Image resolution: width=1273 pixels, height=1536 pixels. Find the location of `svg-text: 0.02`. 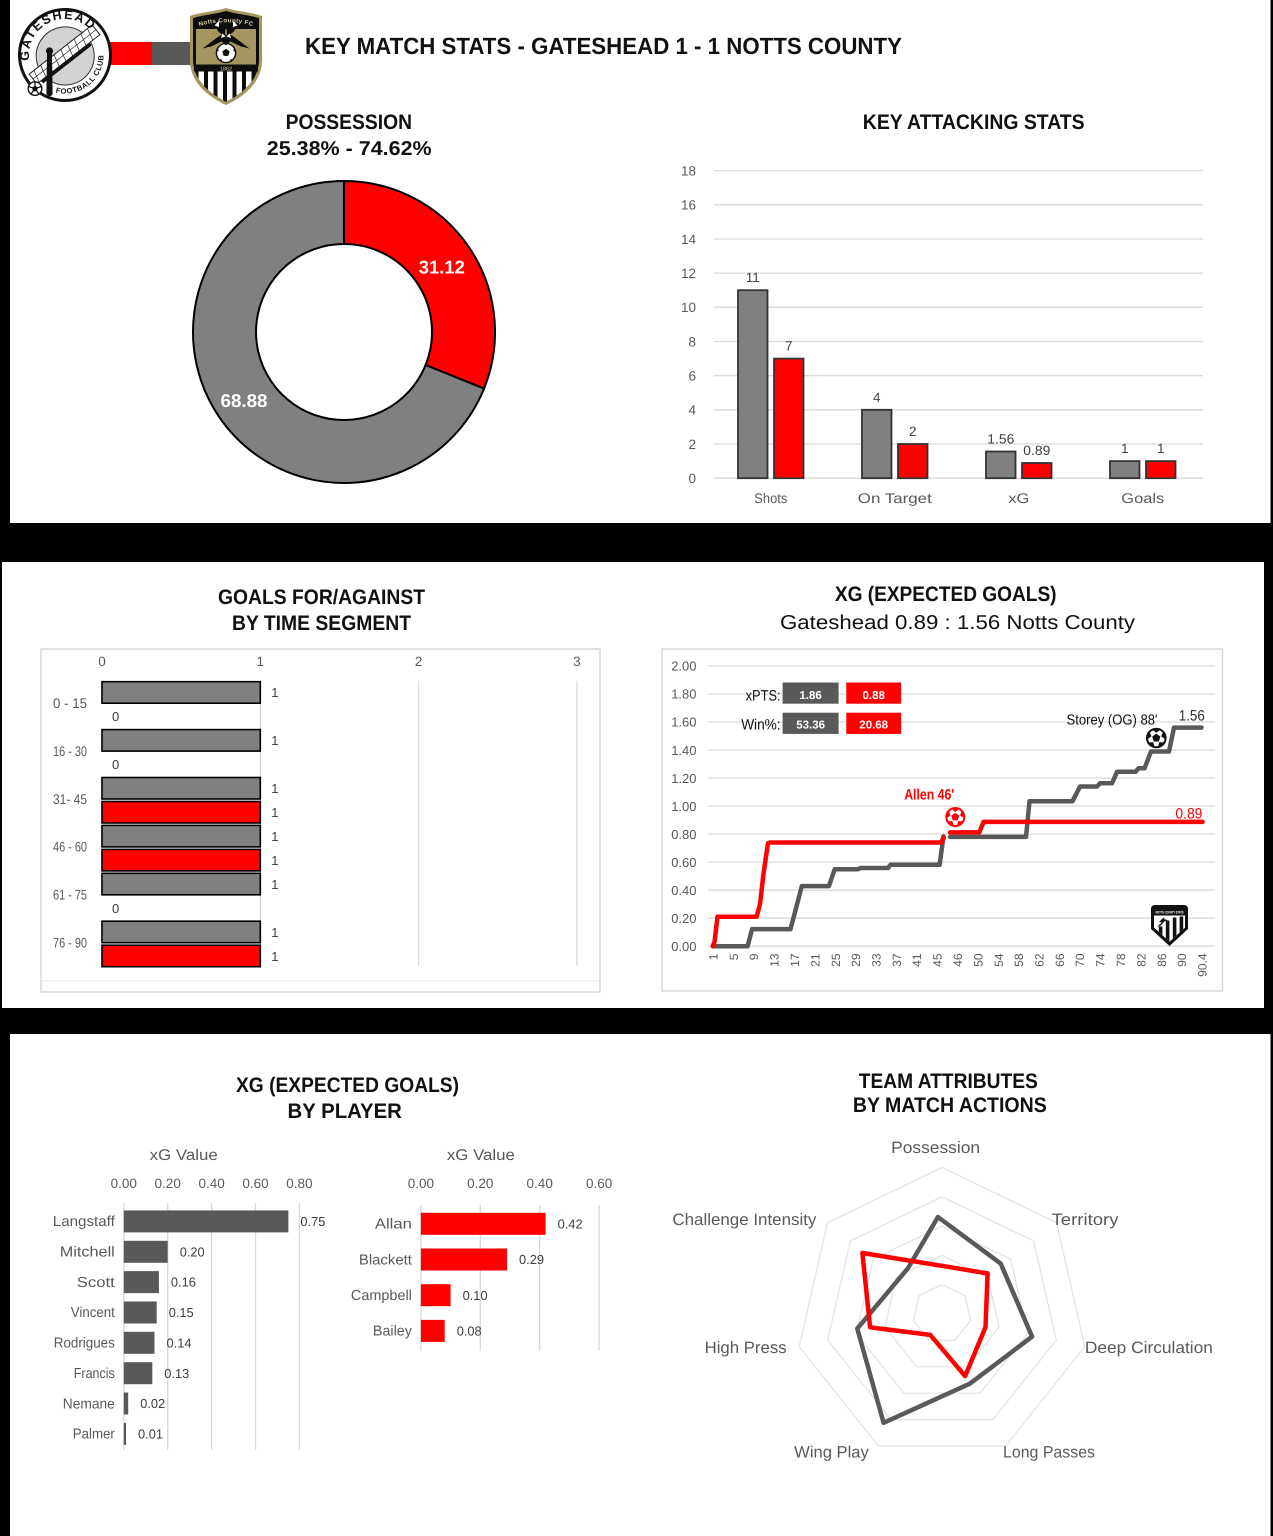

svg-text: 0.02 is located at coordinates (152, 1403).